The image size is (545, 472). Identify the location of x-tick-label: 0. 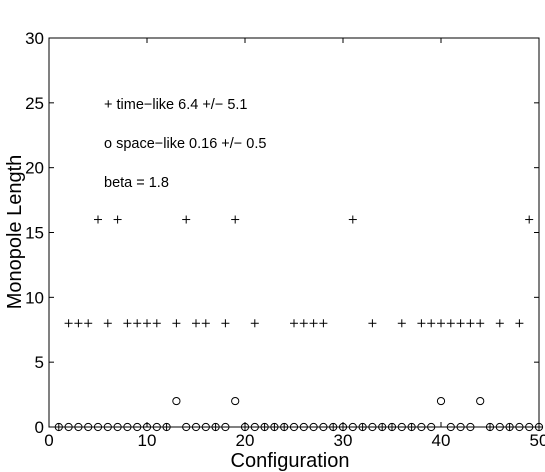
(48, 440).